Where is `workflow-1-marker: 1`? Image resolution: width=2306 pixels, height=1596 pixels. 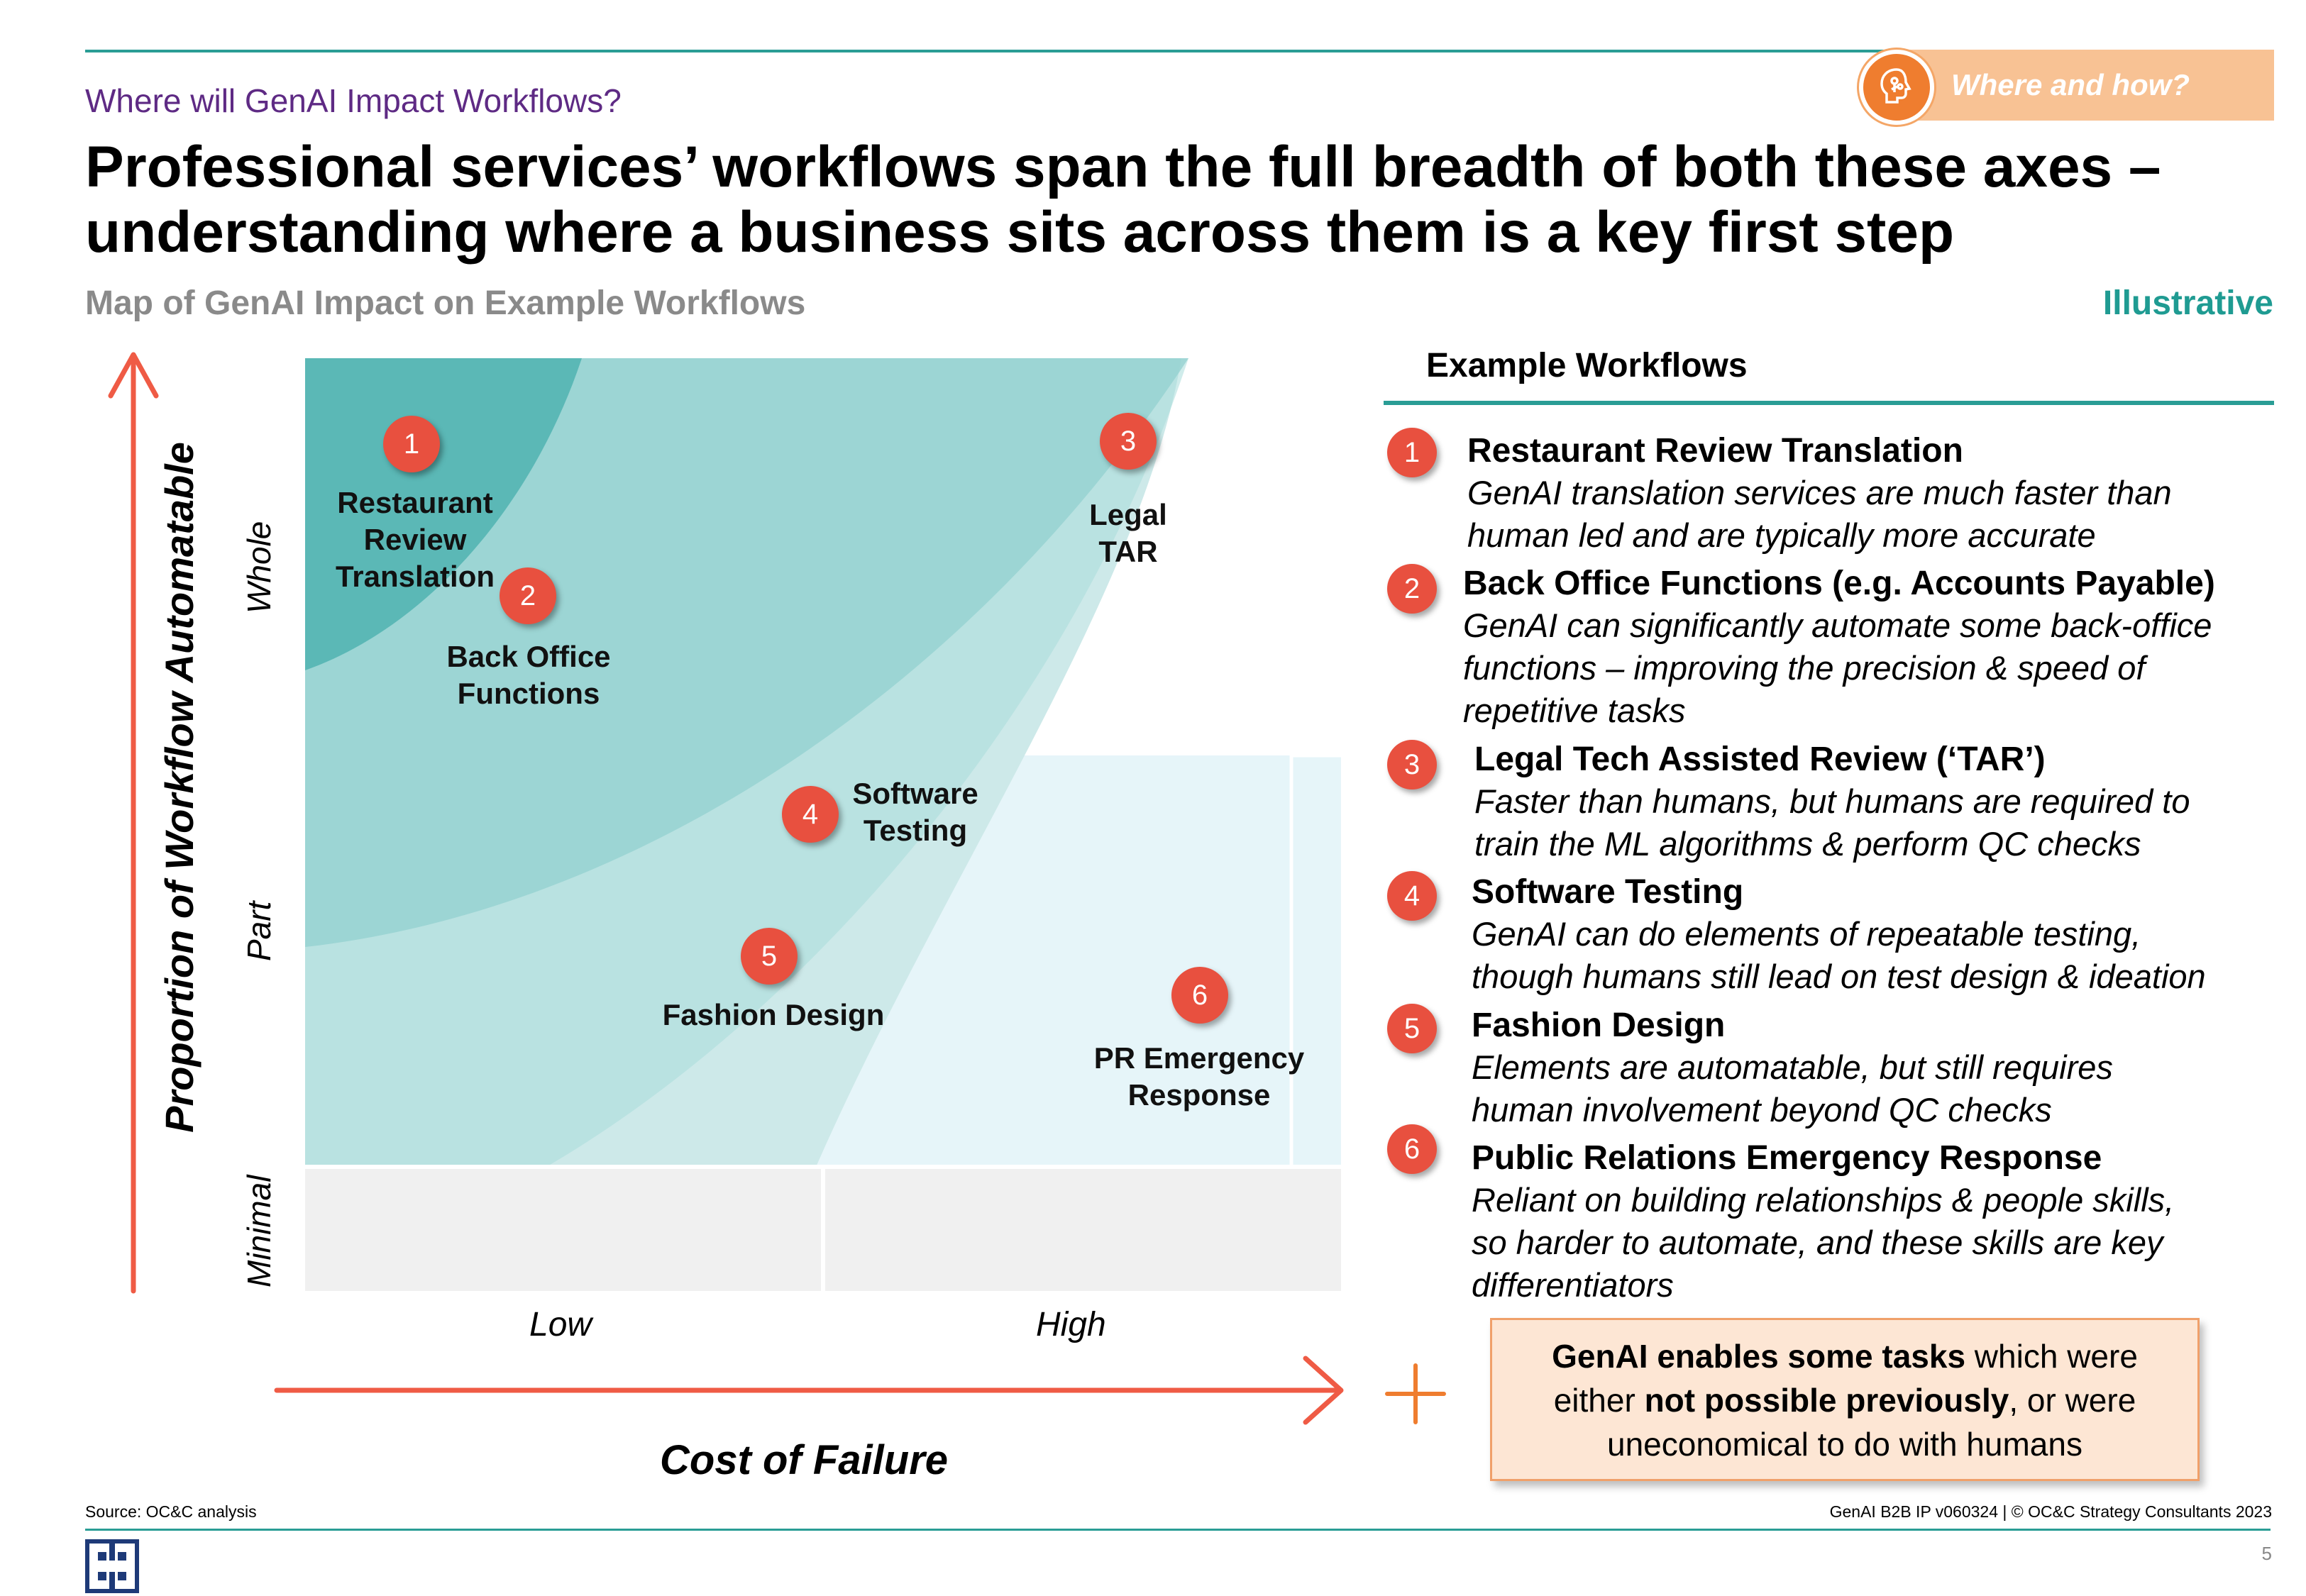 workflow-1-marker: 1 is located at coordinates (1412, 452).